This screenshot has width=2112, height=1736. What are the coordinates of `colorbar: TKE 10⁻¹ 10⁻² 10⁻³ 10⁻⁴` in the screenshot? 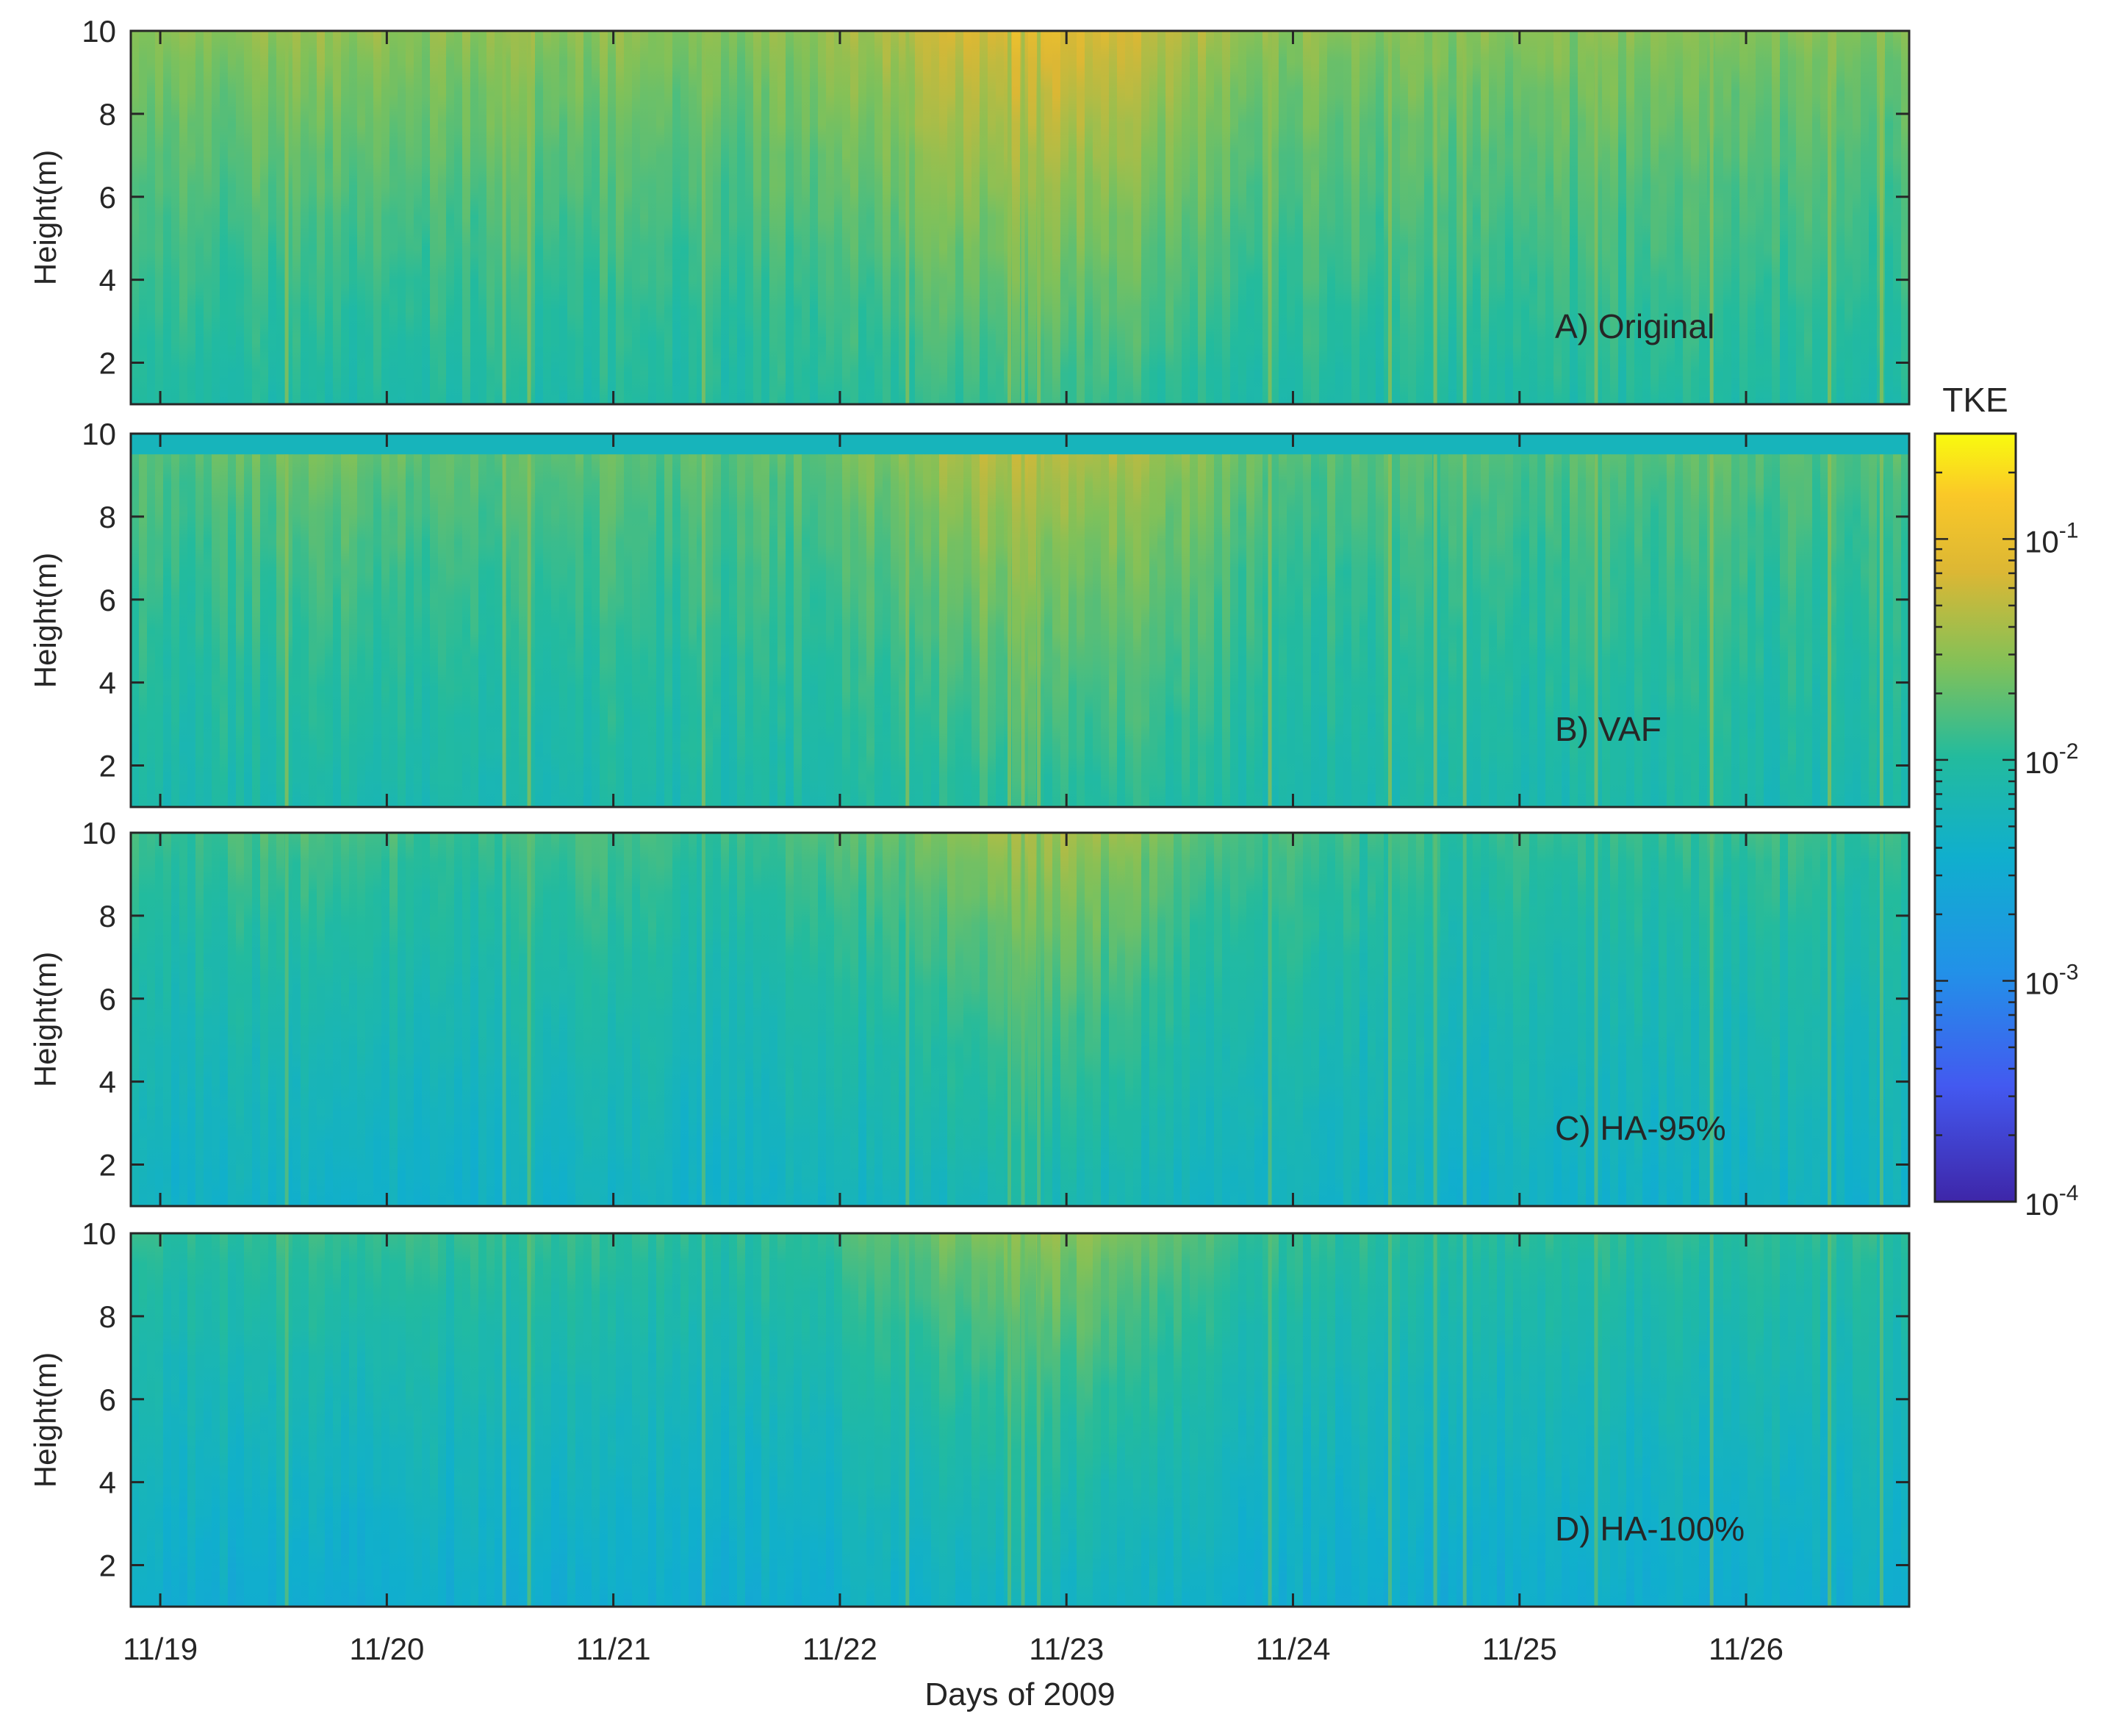 It's located at (2005, 801).